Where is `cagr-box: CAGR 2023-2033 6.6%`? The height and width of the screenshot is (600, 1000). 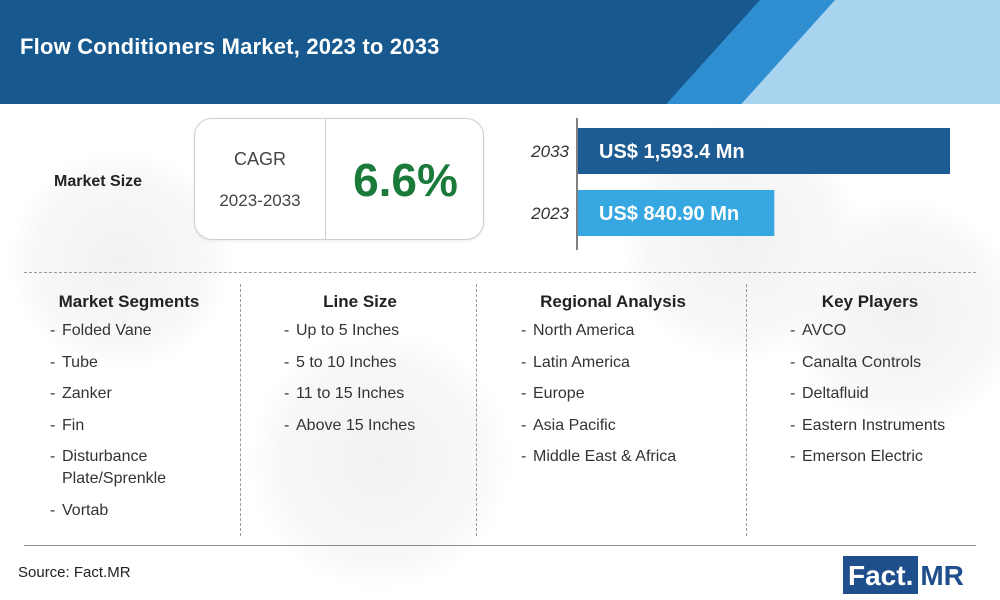 cagr-box: CAGR 2023-2033 6.6% is located at coordinates (339, 179).